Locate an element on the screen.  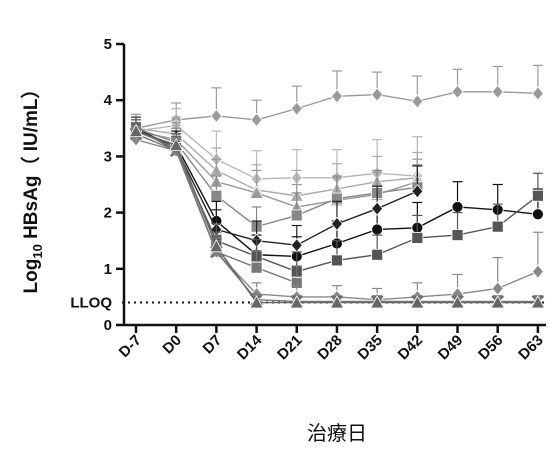
x-tick-label: D7 is located at coordinates (213, 345).